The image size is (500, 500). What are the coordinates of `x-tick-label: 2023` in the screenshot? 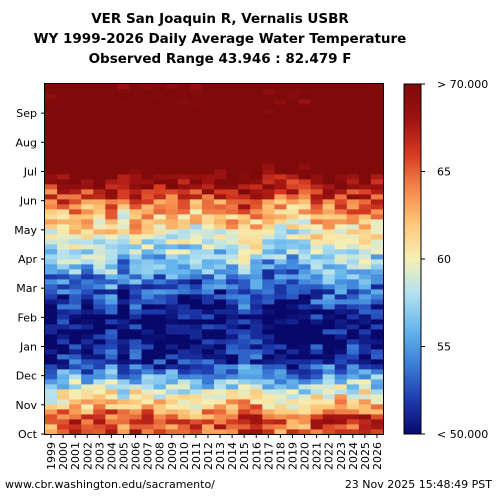 It's located at (341, 456).